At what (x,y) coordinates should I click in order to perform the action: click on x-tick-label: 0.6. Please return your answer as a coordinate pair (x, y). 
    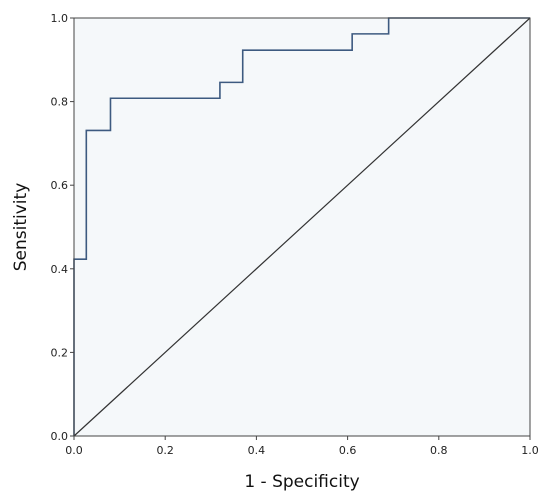
    Looking at the image, I should click on (348, 450).